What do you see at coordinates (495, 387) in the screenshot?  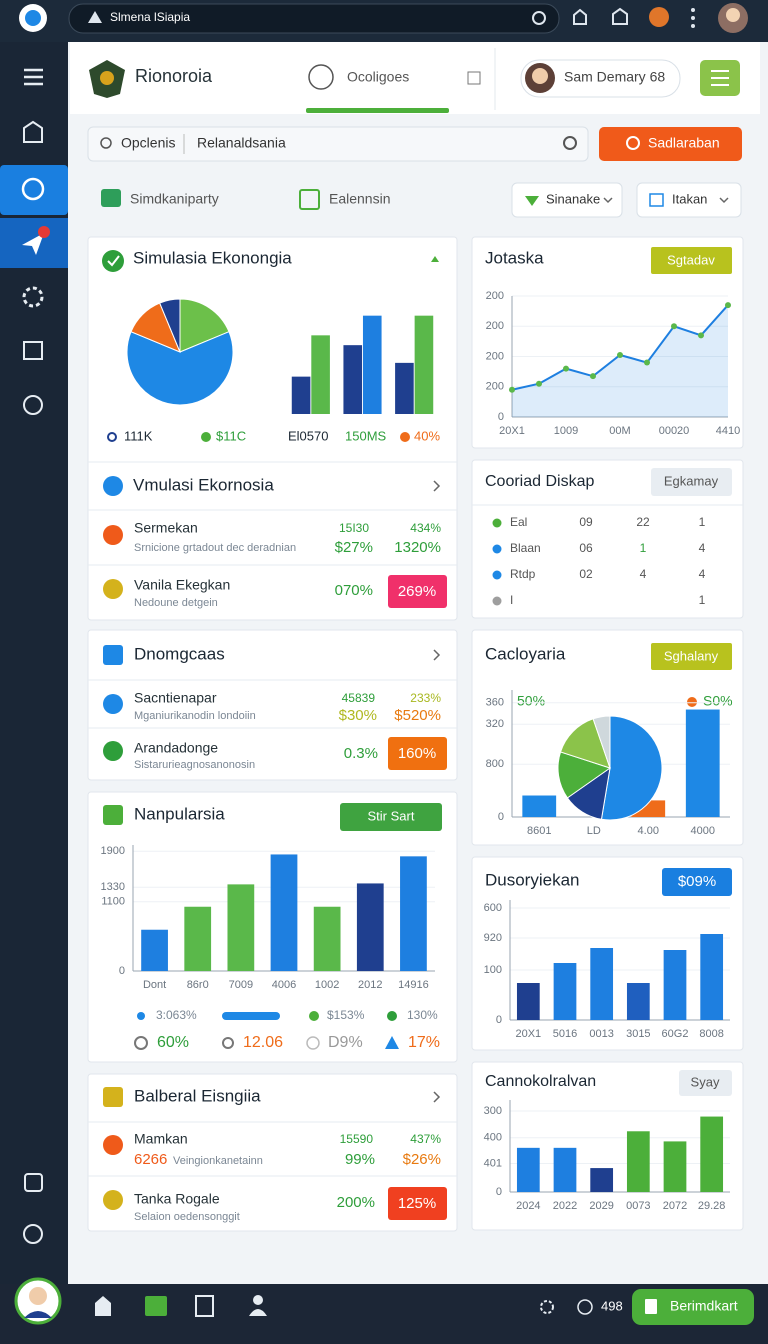 I see `y-tick-label: 200` at bounding box center [495, 387].